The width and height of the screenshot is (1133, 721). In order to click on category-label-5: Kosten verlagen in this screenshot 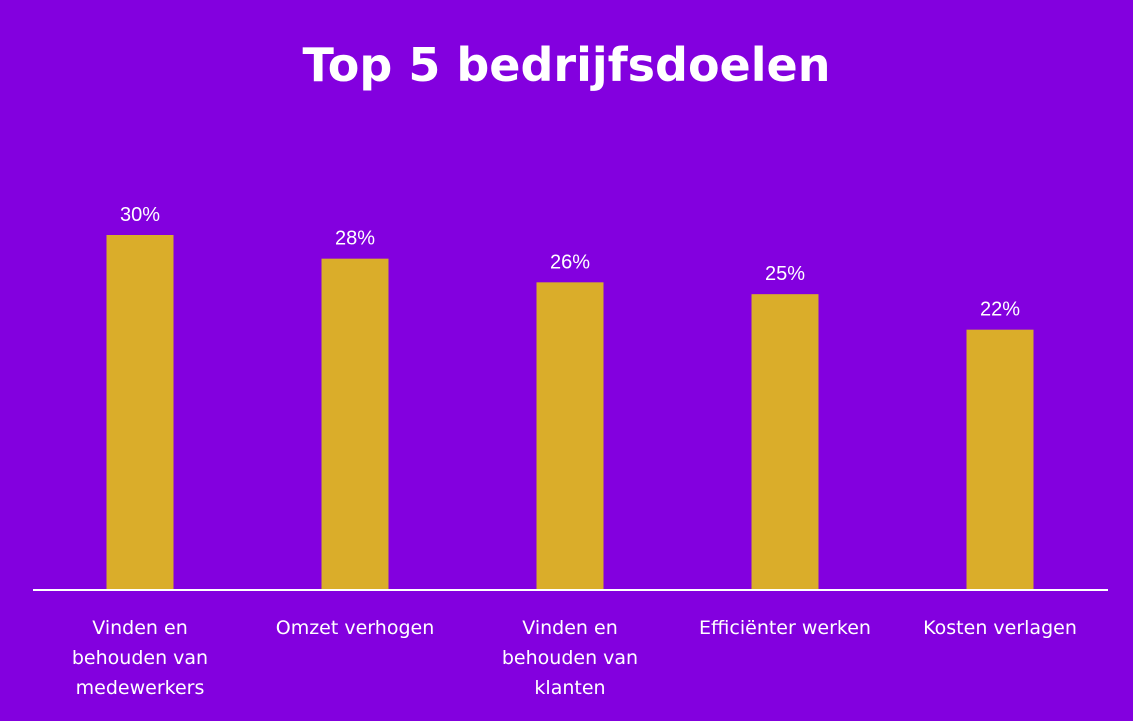, I will do `click(1000, 628)`.